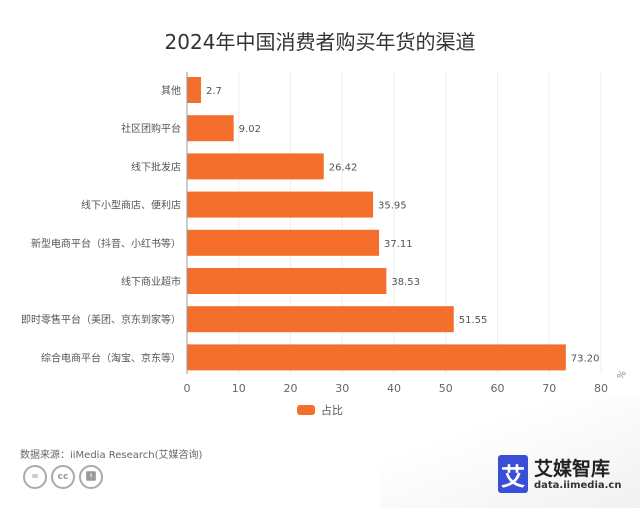 The height and width of the screenshot is (508, 640). What do you see at coordinates (473, 320) in the screenshot?
I see `data-label: 51.55` at bounding box center [473, 320].